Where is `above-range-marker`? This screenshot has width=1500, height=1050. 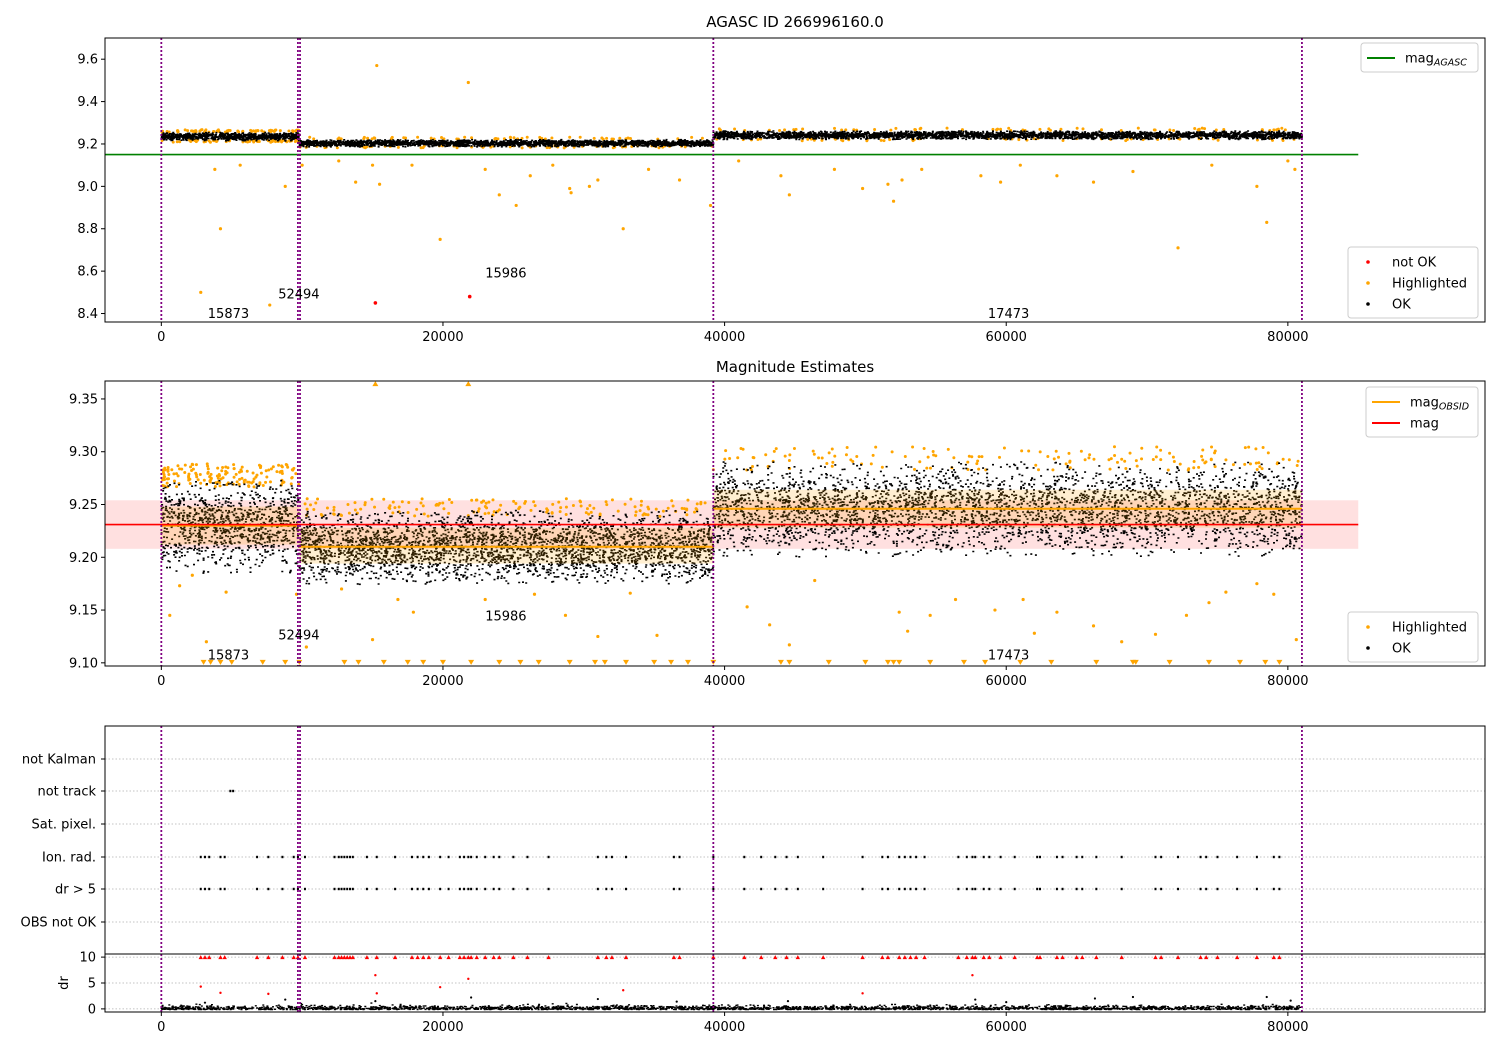 above-range-marker is located at coordinates (375, 384).